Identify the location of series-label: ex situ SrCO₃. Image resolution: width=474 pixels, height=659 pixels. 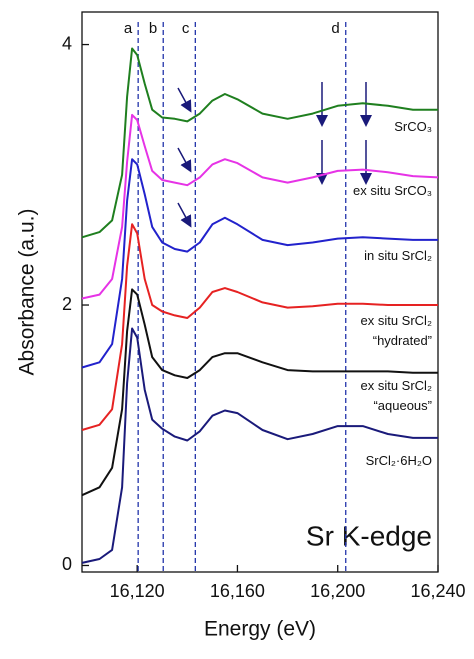
(392, 190).